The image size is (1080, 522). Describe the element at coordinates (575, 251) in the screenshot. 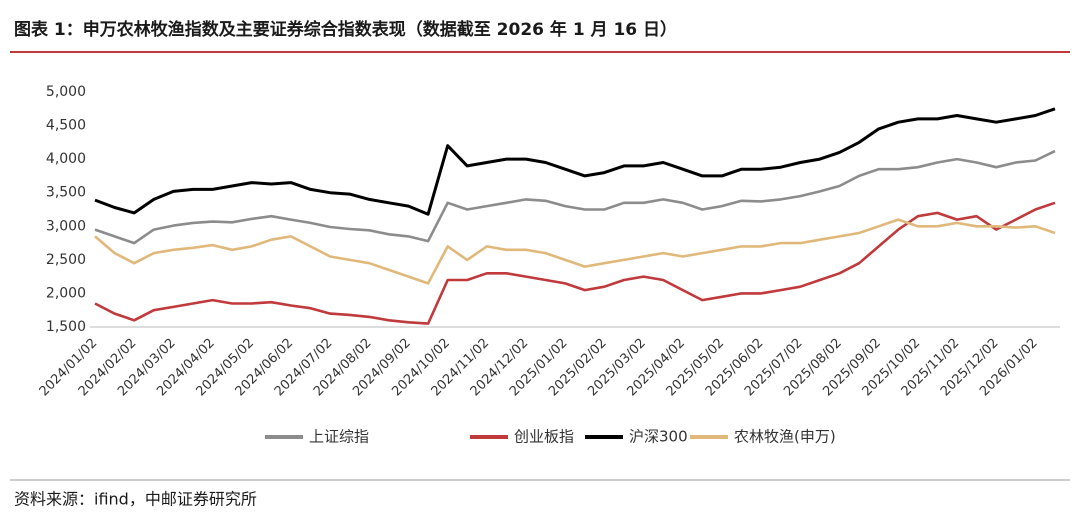

I see `series-line` at that location.